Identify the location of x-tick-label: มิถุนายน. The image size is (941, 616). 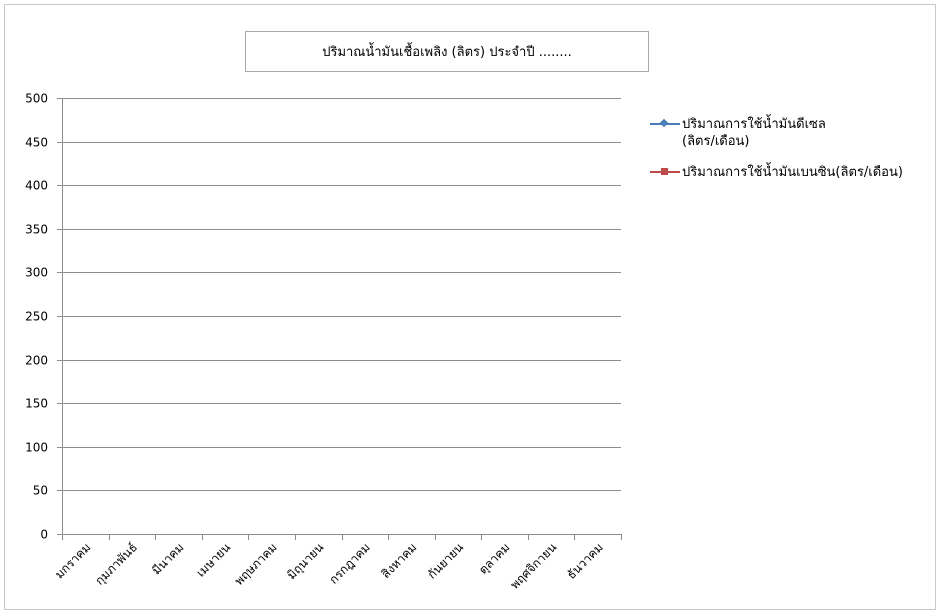
(305, 561).